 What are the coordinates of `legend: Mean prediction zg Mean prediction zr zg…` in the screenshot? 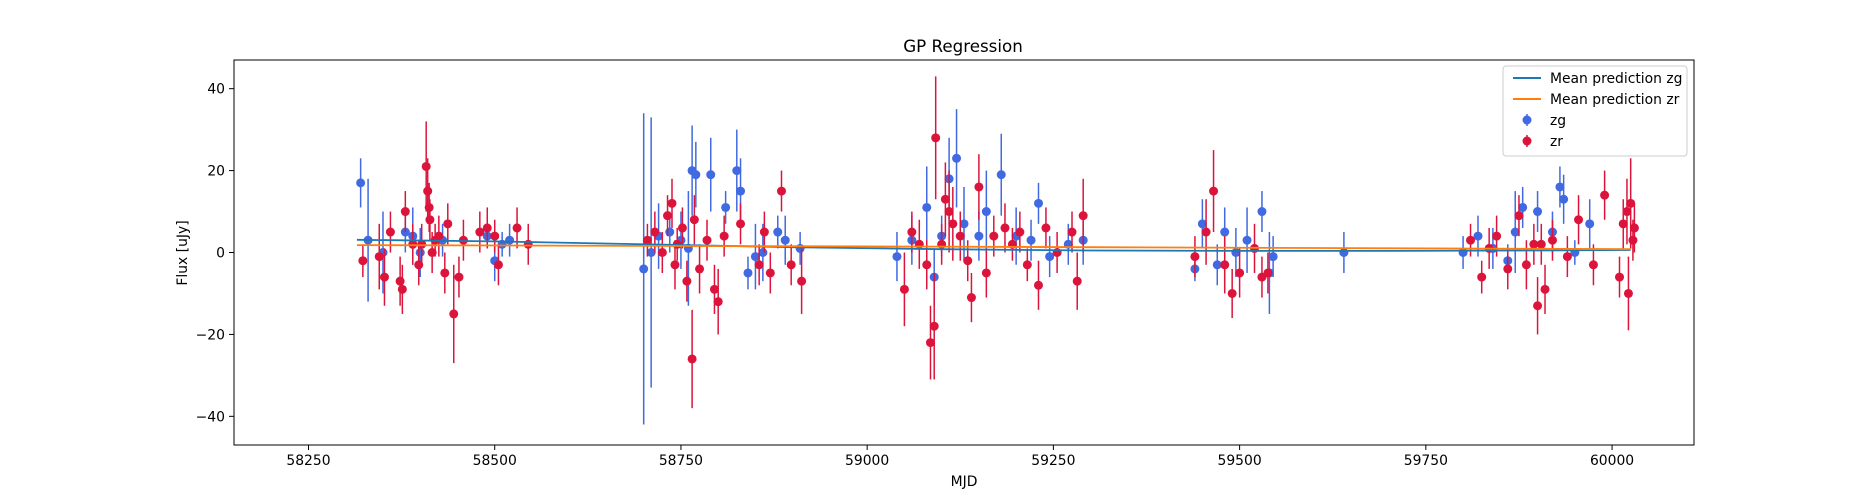 It's located at (1595, 111).